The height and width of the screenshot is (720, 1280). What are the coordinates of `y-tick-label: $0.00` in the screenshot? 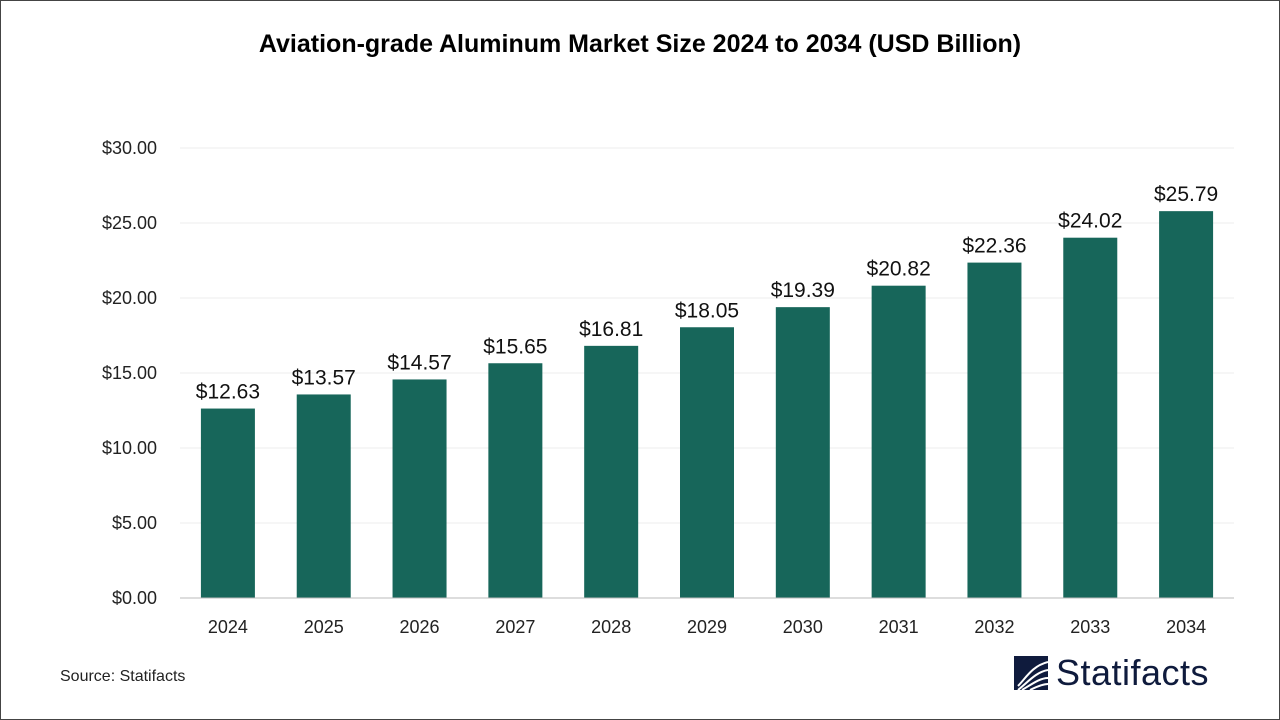 It's located at (134, 598).